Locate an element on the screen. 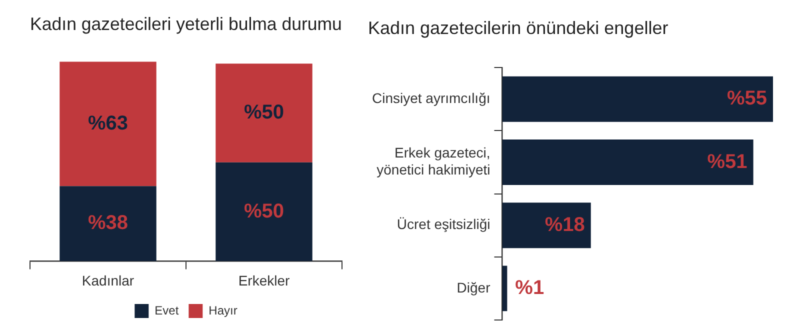 The width and height of the screenshot is (789, 336). data-label: %63 is located at coordinates (108, 123).